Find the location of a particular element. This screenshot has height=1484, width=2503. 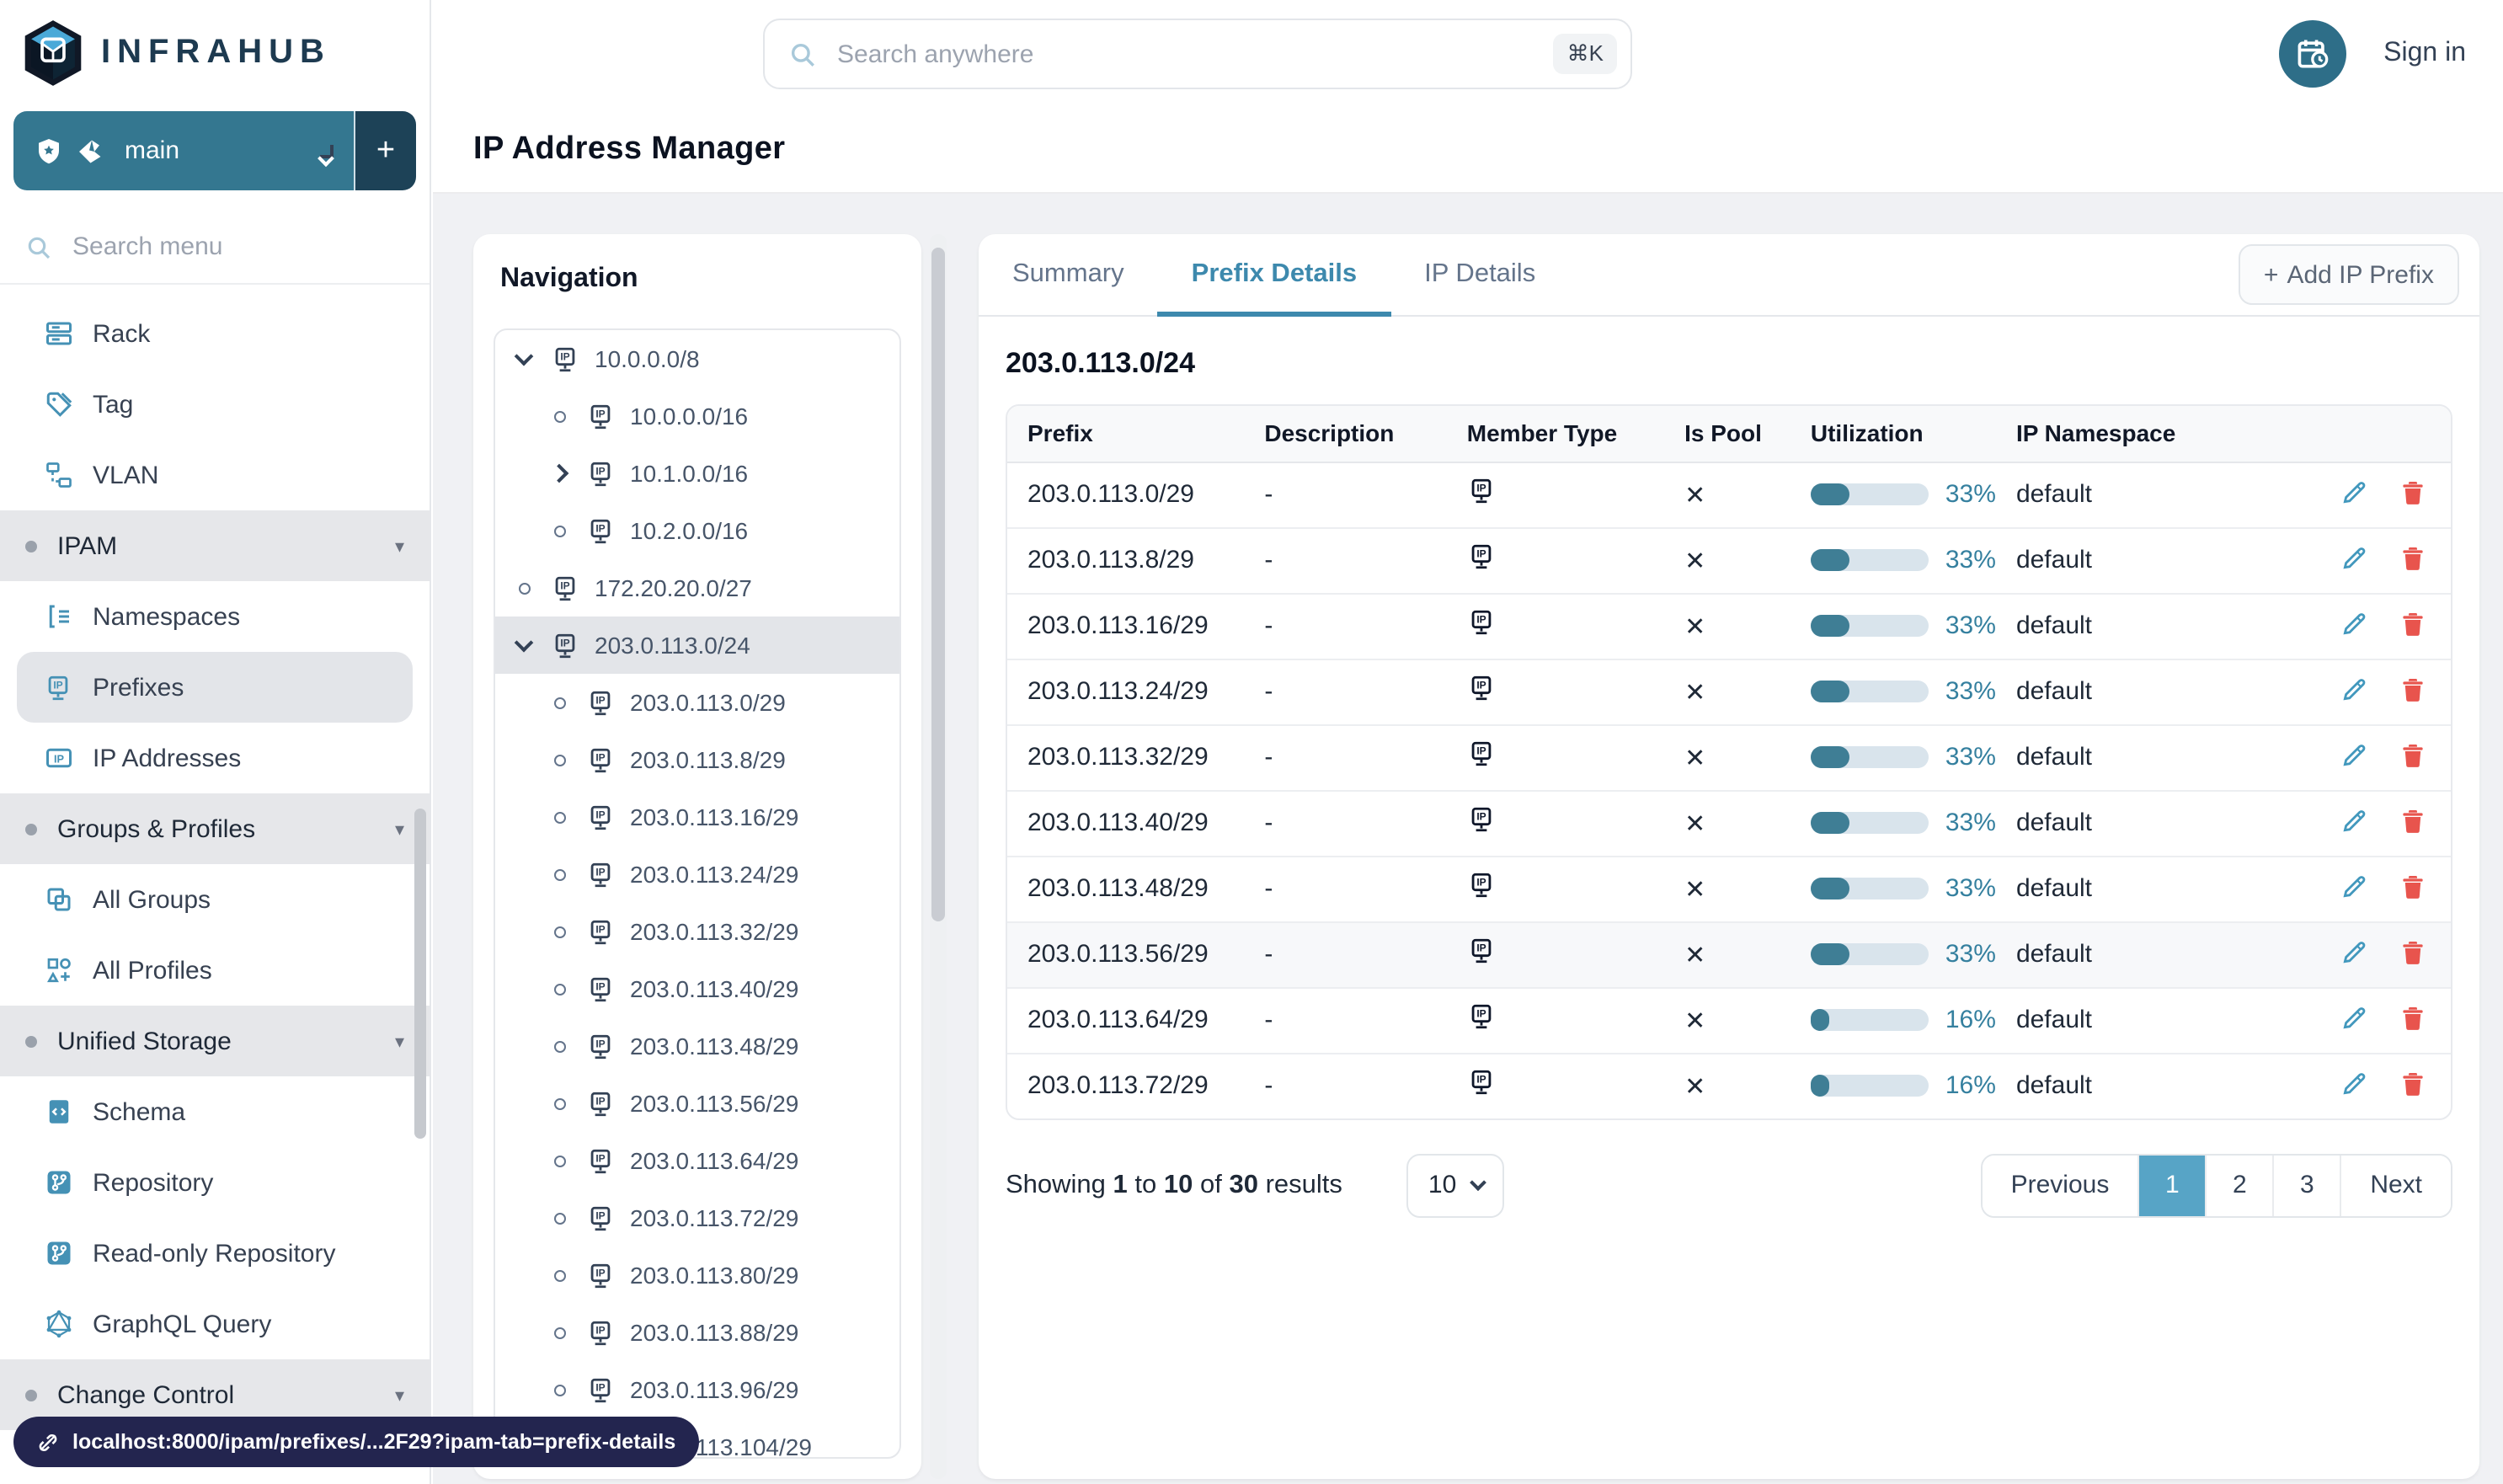

sidebar-scrollbar is located at coordinates (420, 974).